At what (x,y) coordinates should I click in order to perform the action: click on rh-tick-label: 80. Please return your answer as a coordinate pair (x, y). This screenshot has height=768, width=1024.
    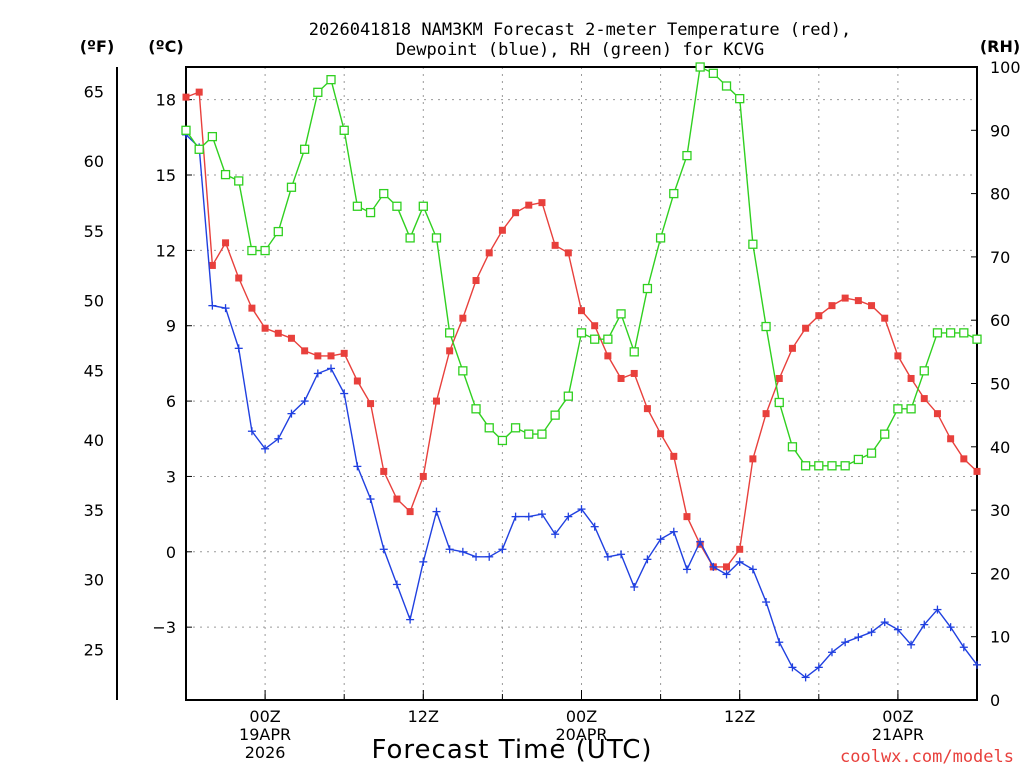
    Looking at the image, I should click on (1000, 194).